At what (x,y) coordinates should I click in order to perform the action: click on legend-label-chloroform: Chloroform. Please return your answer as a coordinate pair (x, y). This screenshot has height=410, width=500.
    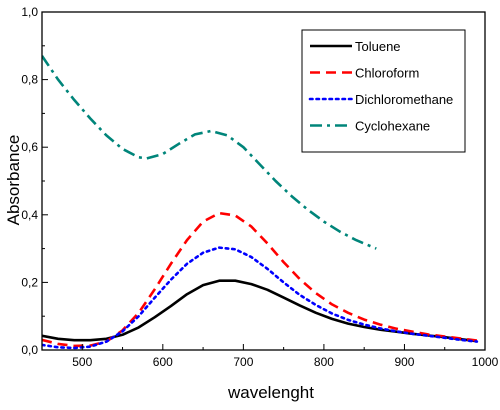
    Looking at the image, I should click on (387, 73).